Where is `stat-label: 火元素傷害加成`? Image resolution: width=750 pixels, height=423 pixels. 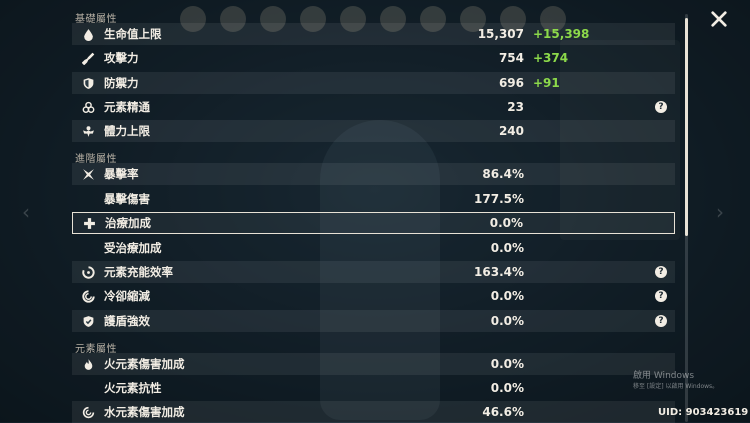 stat-label: 火元素傷害加成 is located at coordinates (144, 364).